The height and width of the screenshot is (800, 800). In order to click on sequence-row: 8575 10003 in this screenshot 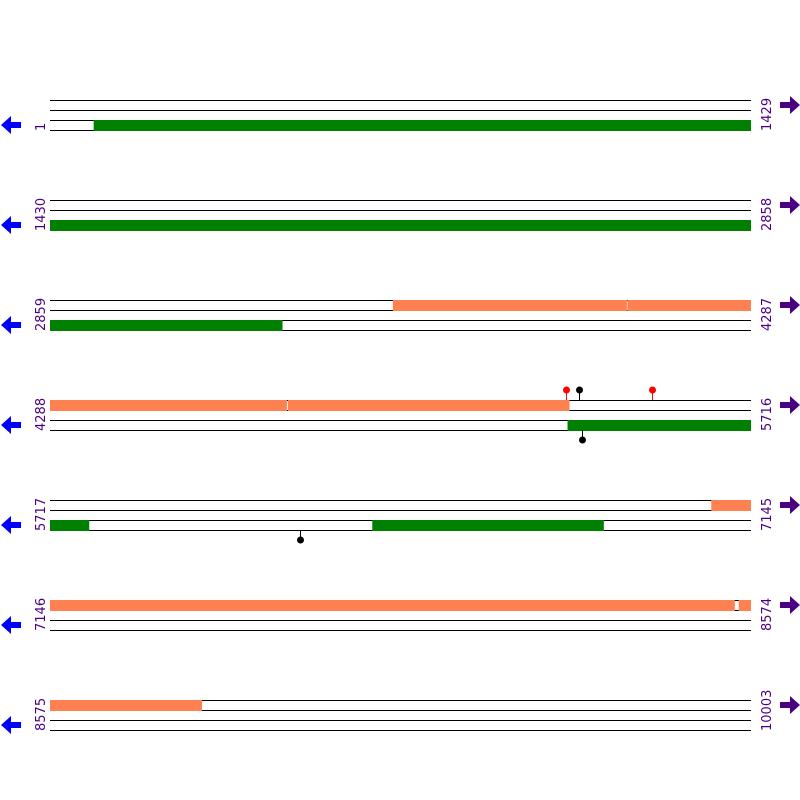, I will do `click(400, 712)`.